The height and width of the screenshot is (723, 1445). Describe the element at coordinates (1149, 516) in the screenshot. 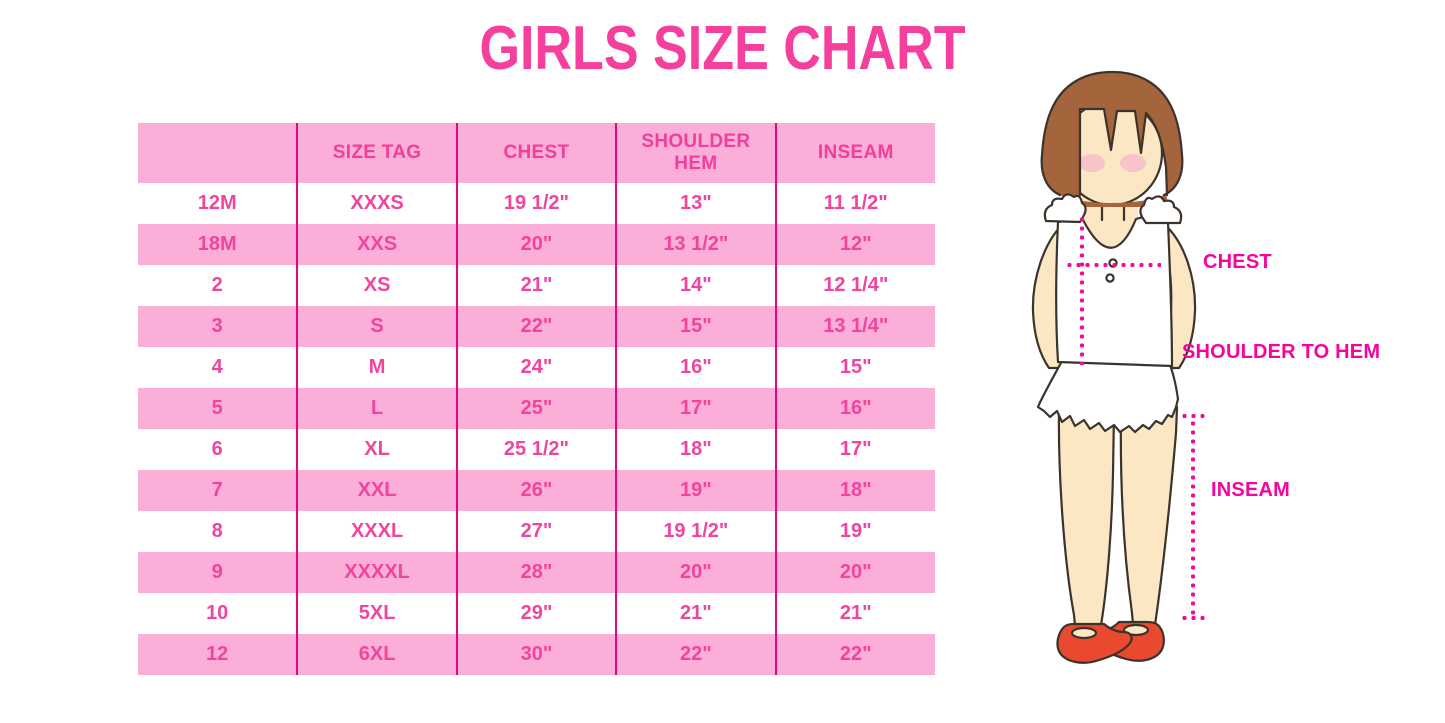

I see `leg-right` at that location.